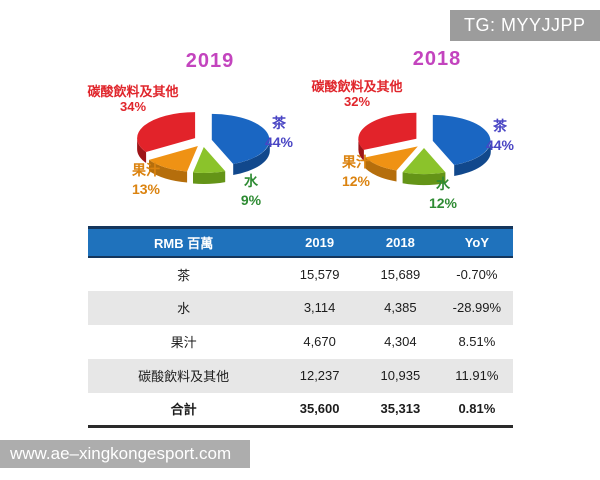 The width and height of the screenshot is (600, 480). I want to click on watermark: www.ae–xingkongesport.com, so click(125, 454).